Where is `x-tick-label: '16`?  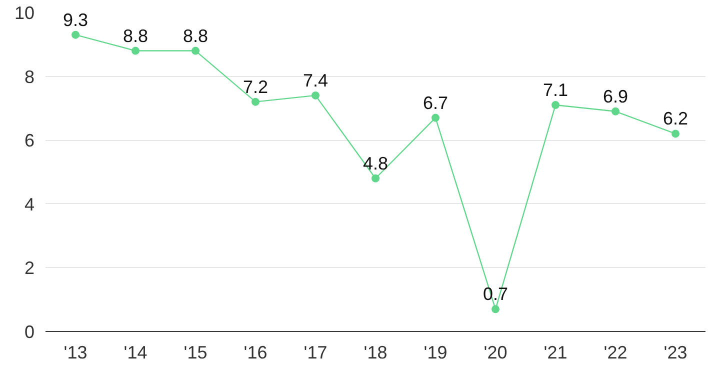 x-tick-label: '16 is located at coordinates (256, 352).